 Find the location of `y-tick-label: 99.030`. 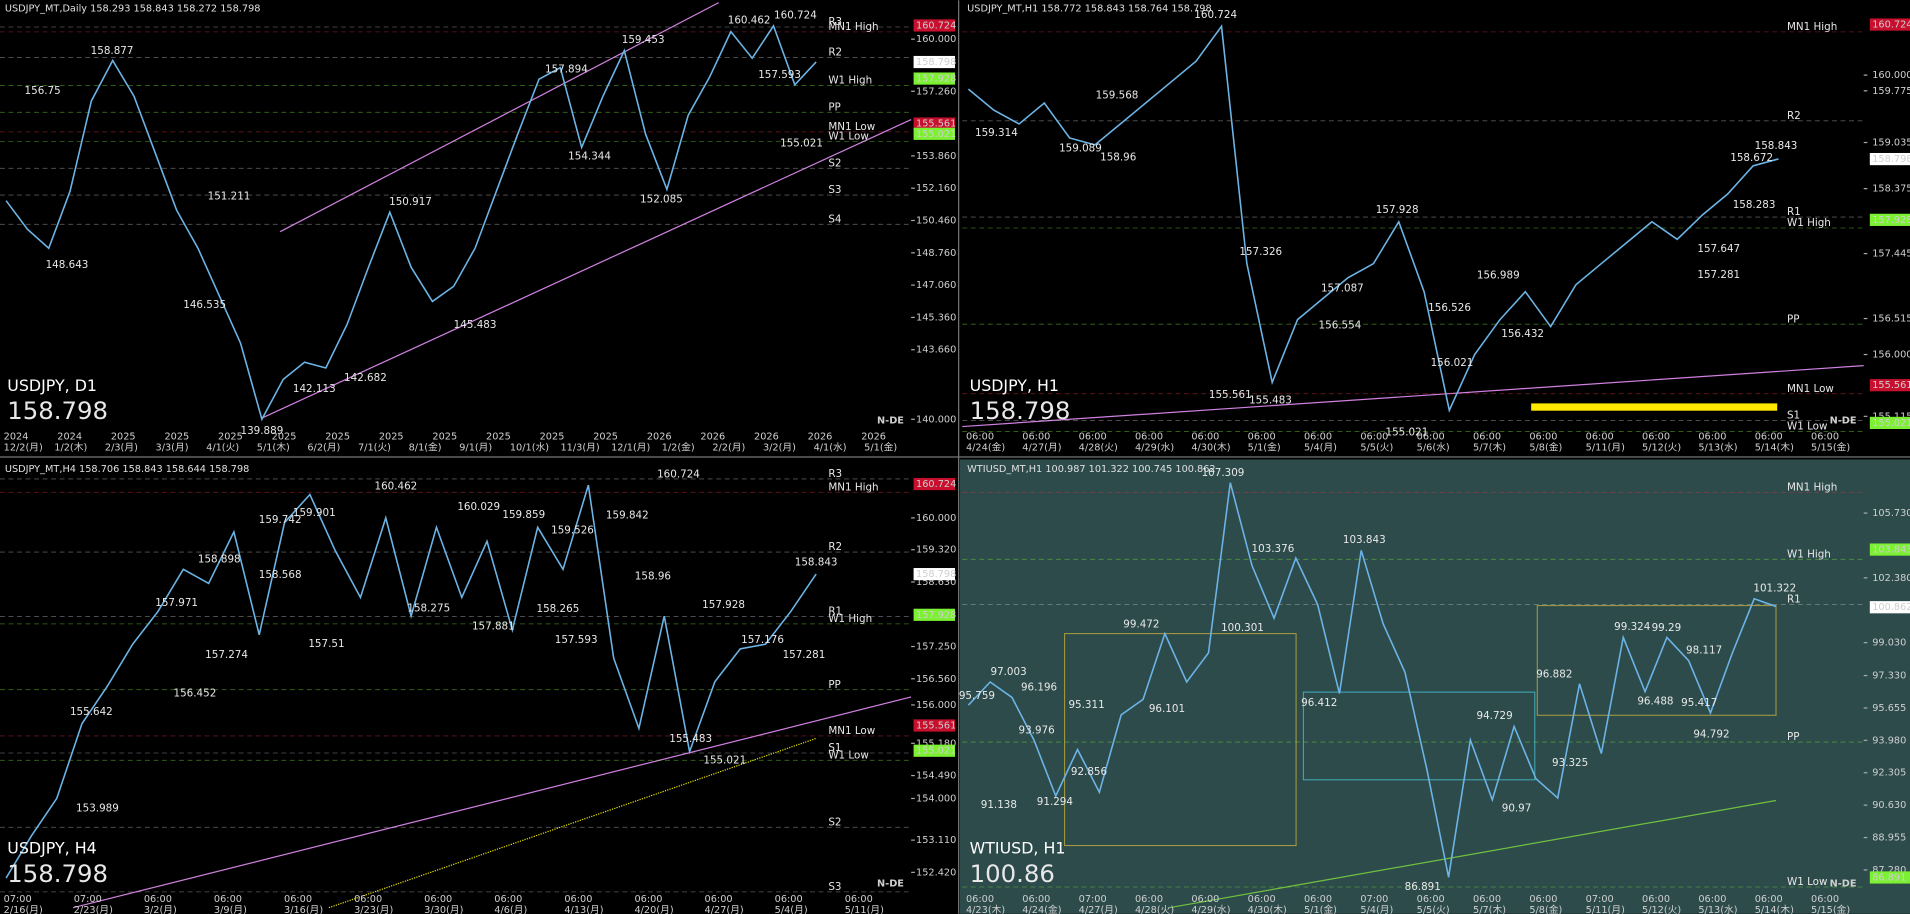

y-tick-label: 99.030 is located at coordinates (1889, 643).